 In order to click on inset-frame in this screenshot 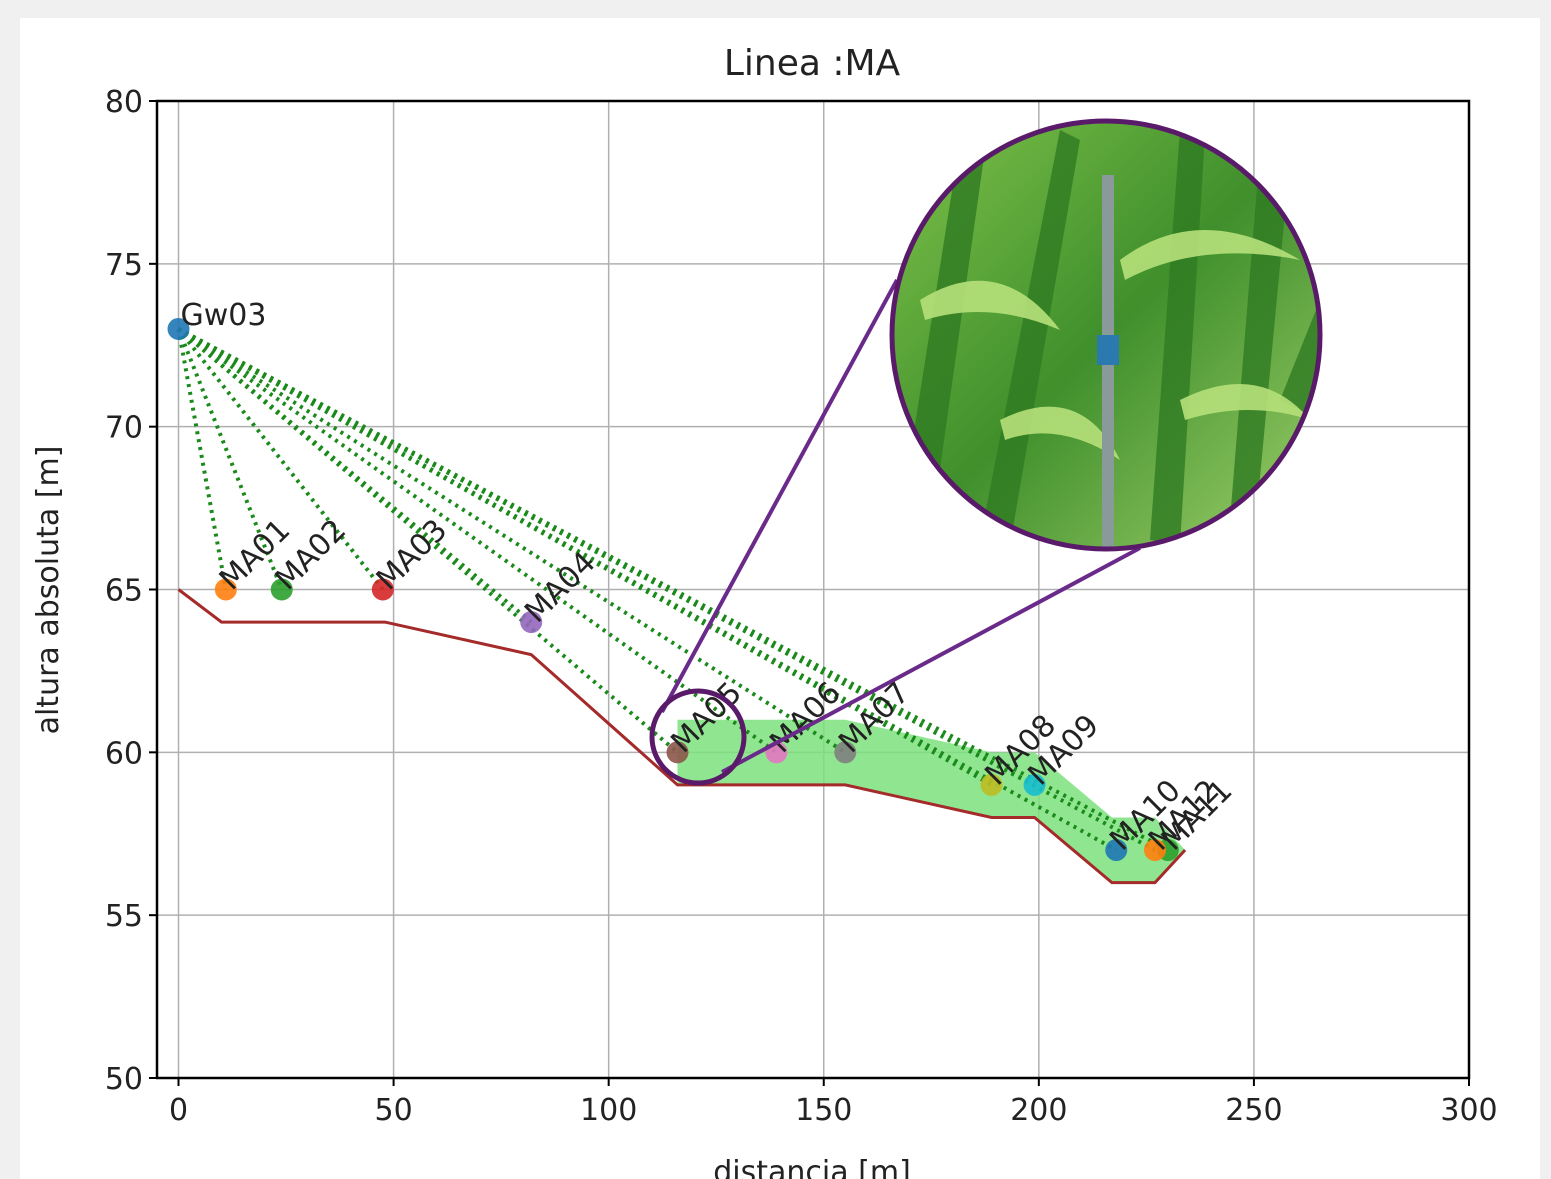, I will do `click(1106, 335)`.